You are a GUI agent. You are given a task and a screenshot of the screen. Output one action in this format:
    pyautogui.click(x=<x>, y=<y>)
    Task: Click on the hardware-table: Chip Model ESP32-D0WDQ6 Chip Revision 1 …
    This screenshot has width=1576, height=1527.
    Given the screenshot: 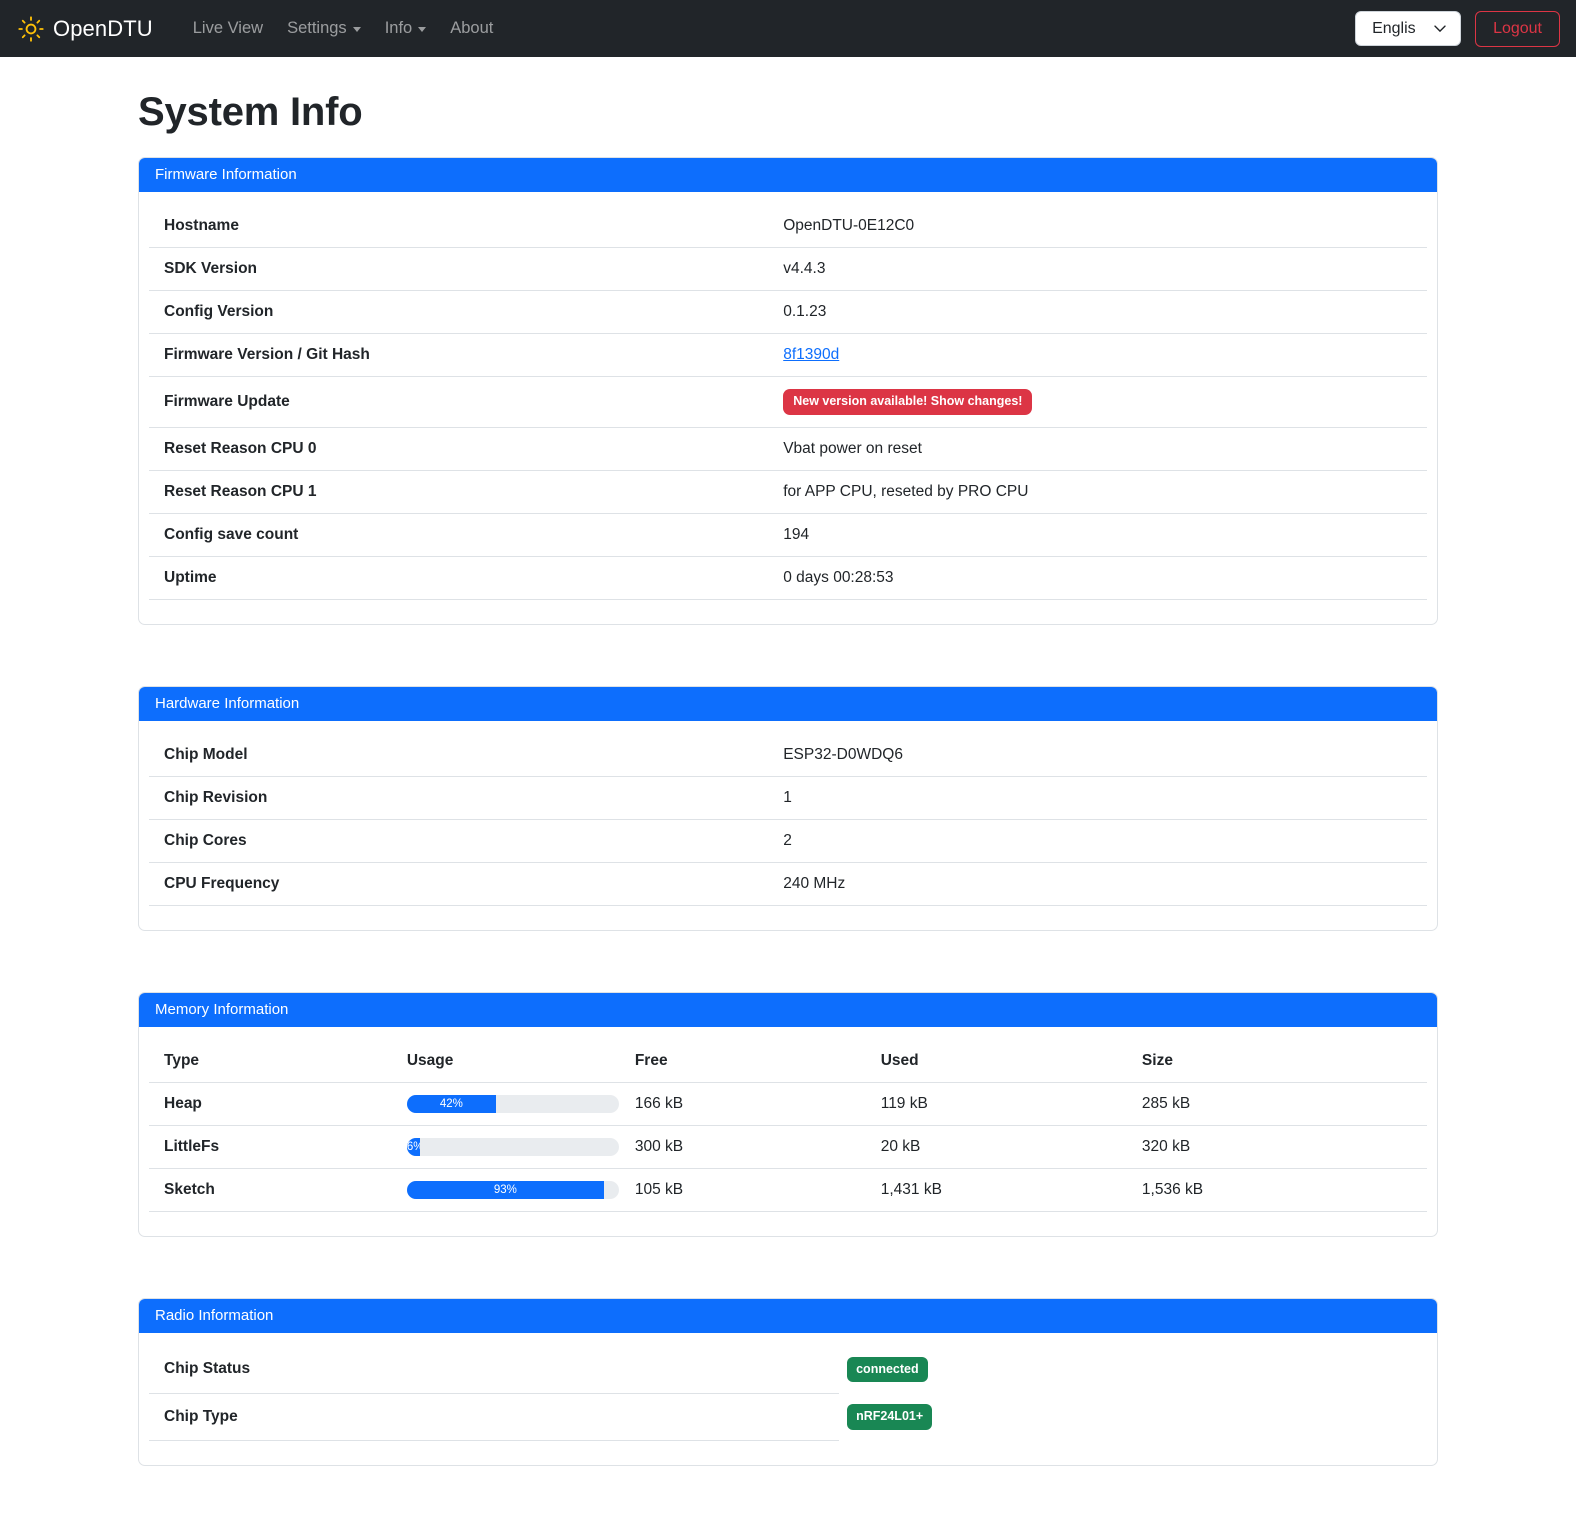 What is the action you would take?
    pyautogui.click(x=788, y=819)
    